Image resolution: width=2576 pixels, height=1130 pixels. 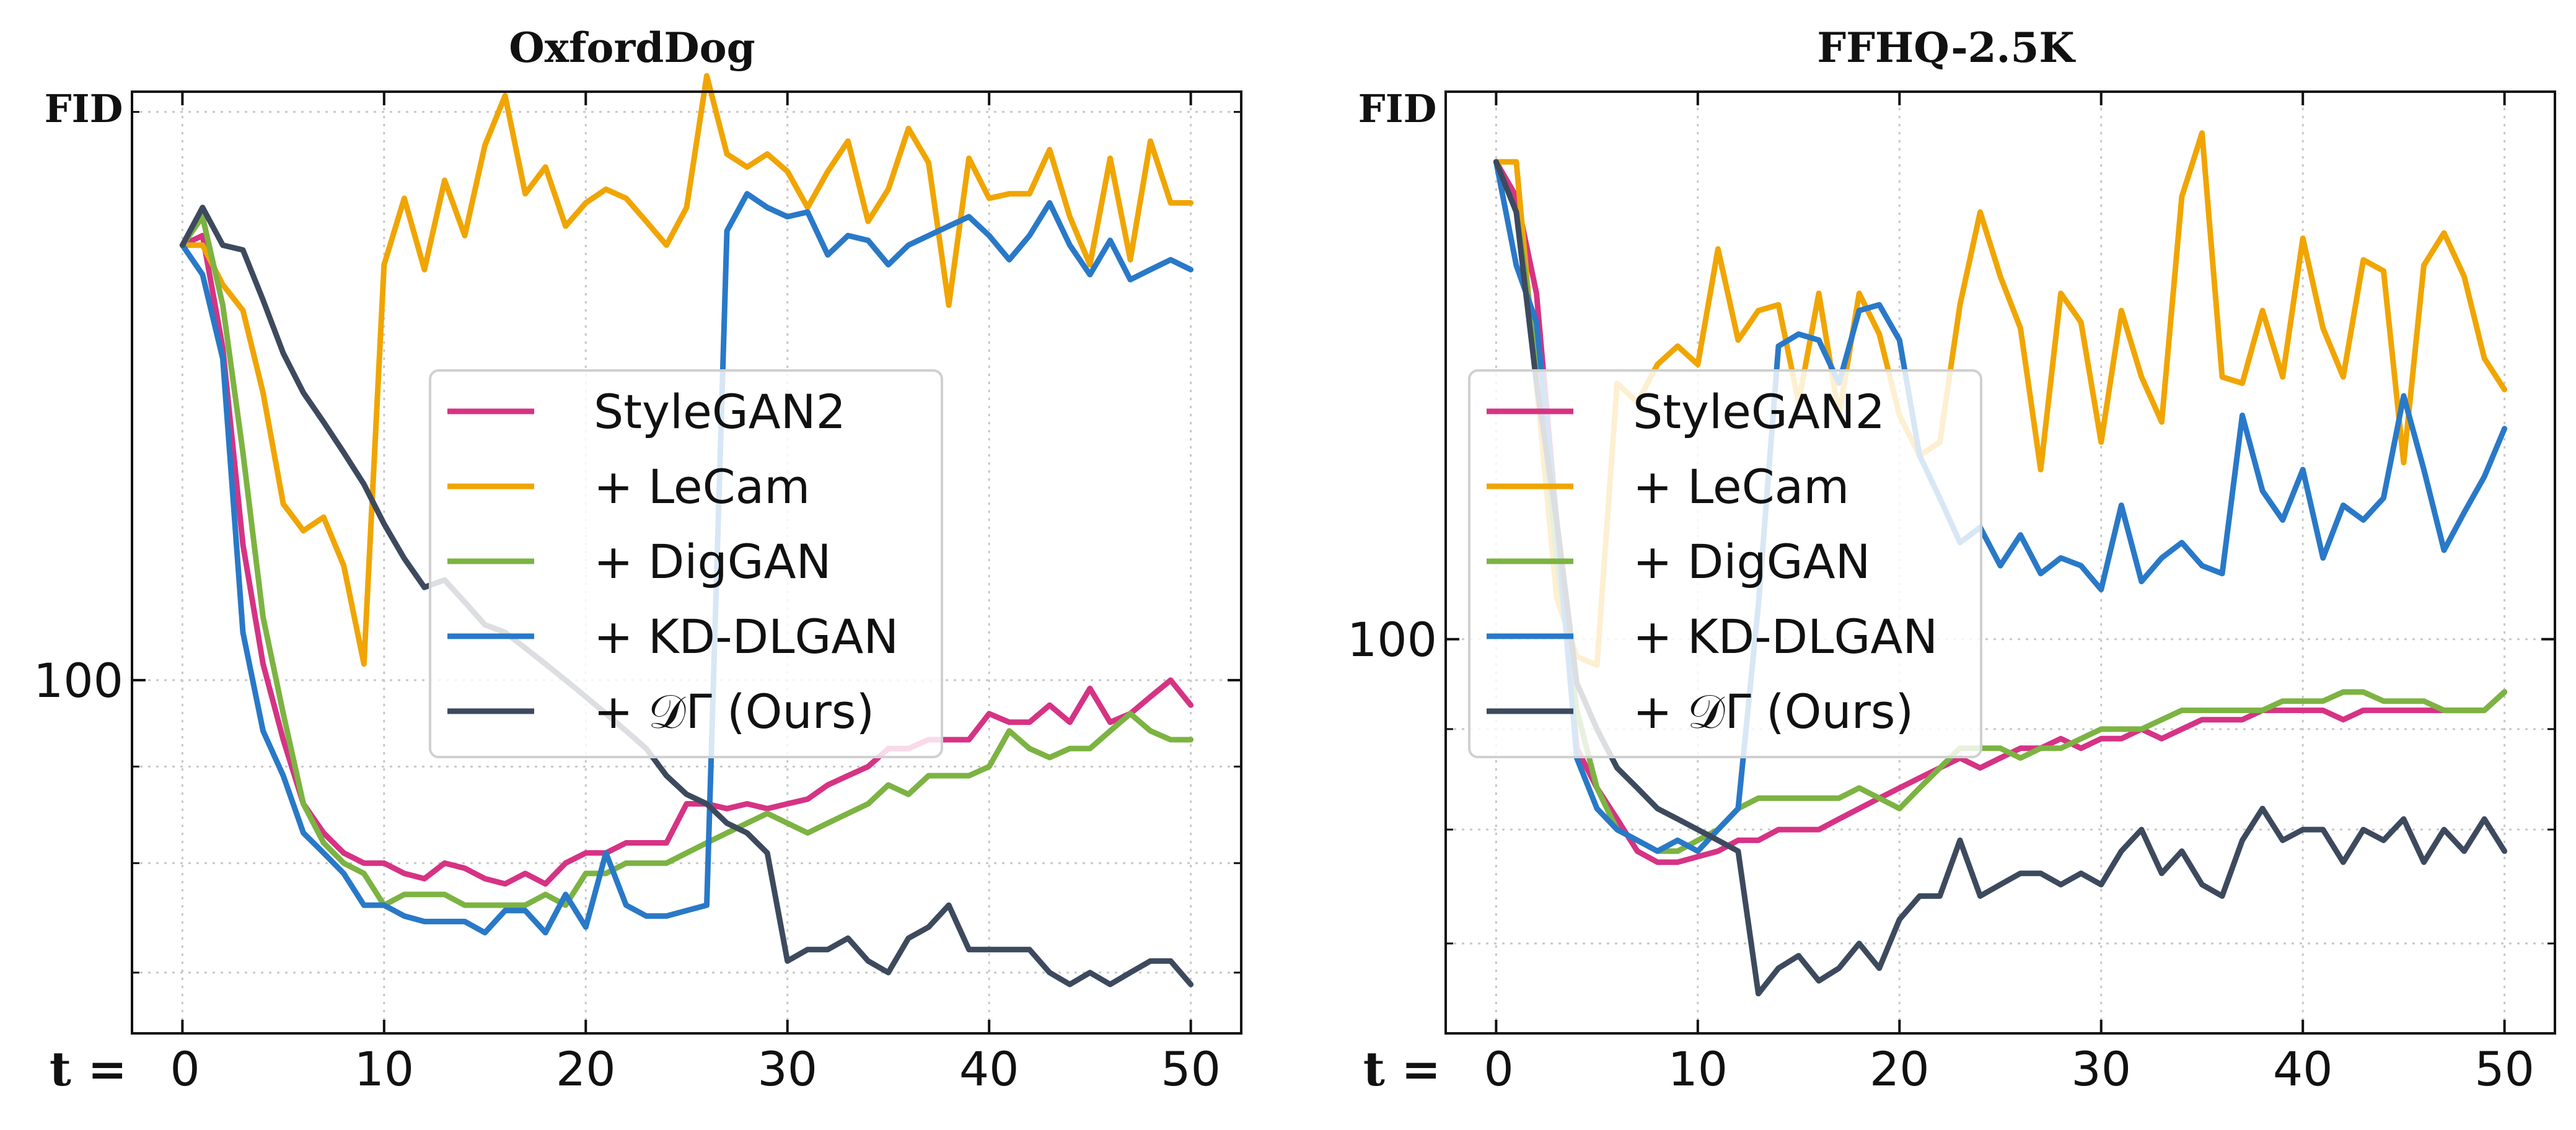 What do you see at coordinates (1947, 48) in the screenshot?
I see `chart-title: FFHQ-2.5K` at bounding box center [1947, 48].